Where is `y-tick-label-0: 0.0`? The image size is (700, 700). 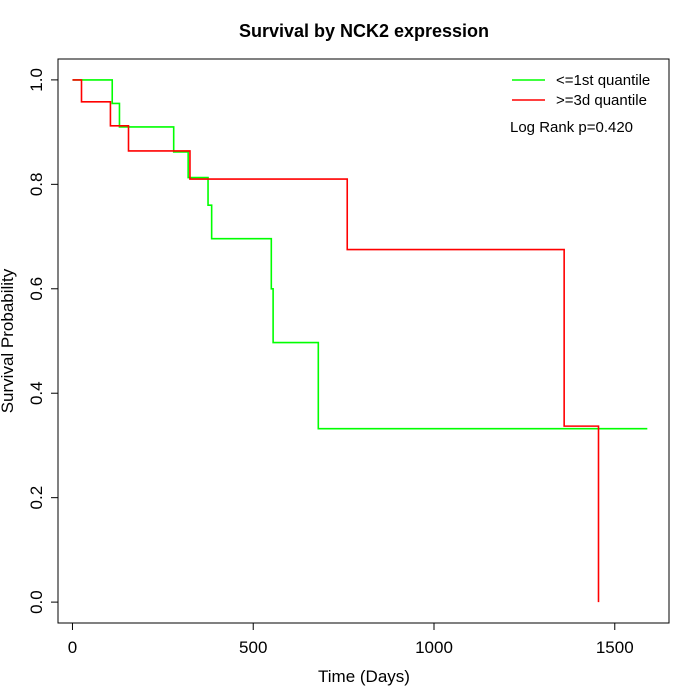 y-tick-label-0: 0.0 is located at coordinates (36, 602).